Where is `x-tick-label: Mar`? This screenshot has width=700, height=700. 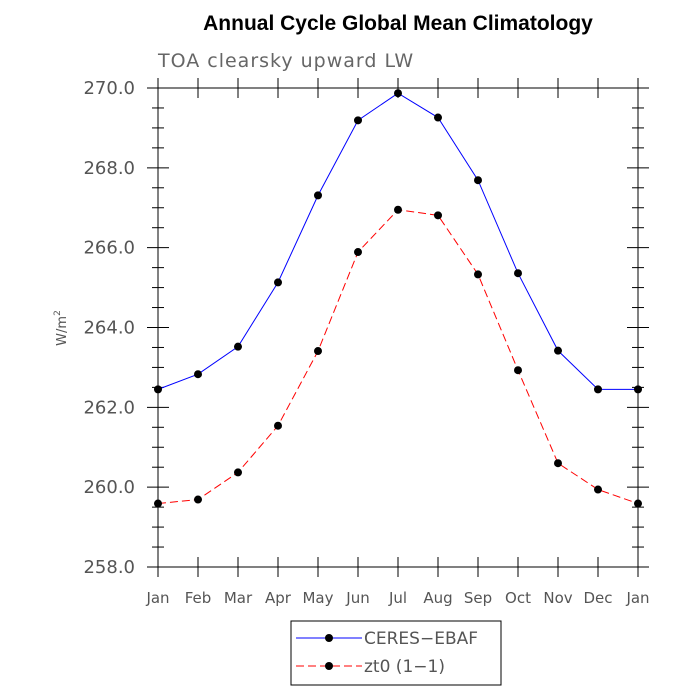 x-tick-label: Mar is located at coordinates (238, 598).